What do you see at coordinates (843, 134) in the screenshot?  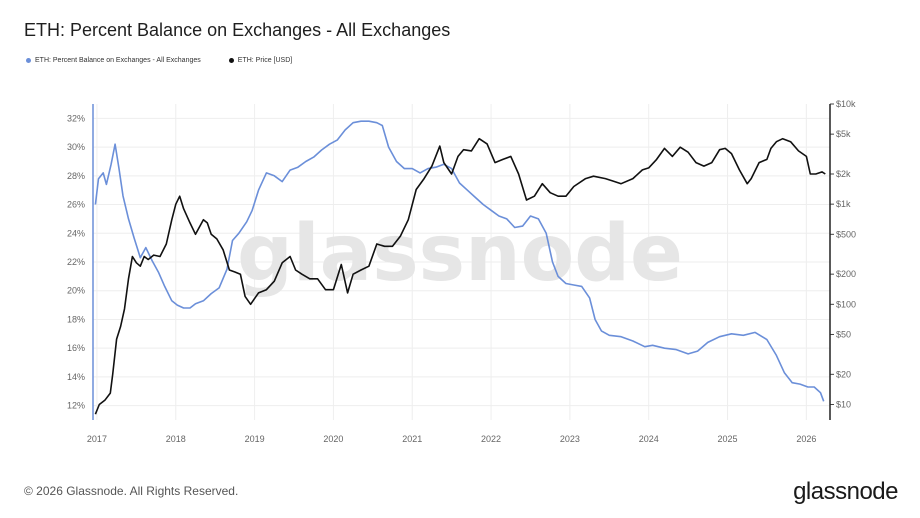 I see `y-right-tick-label: $5k` at bounding box center [843, 134].